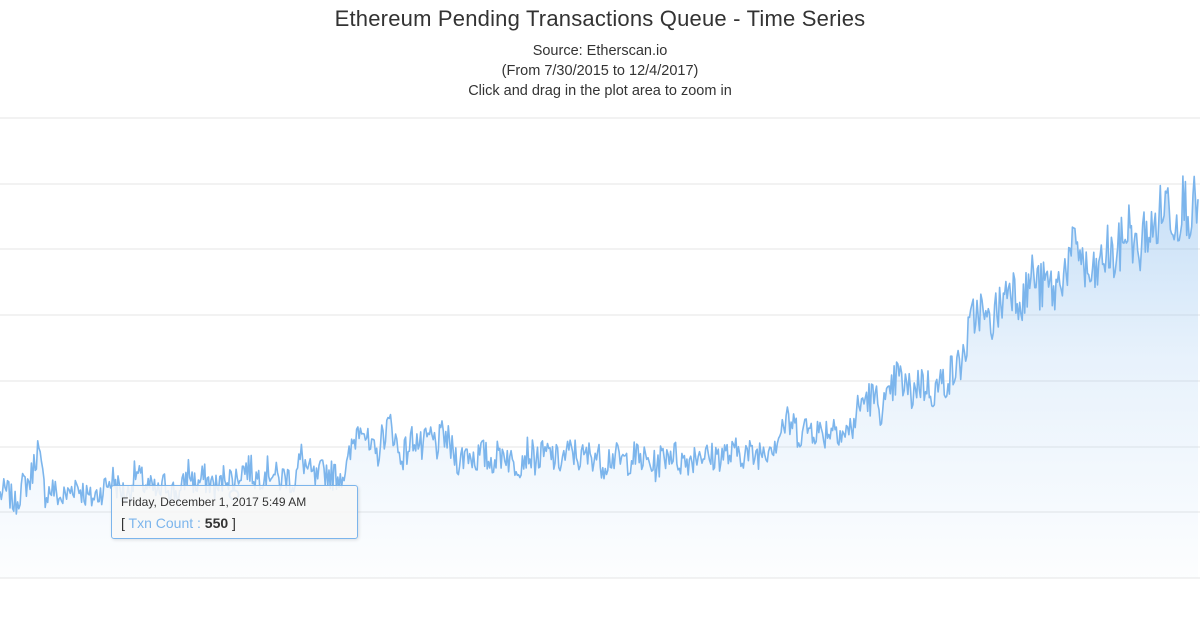 The image size is (1200, 630). What do you see at coordinates (164, 523) in the screenshot?
I see `tooltip-series-label: Txn Count :` at bounding box center [164, 523].